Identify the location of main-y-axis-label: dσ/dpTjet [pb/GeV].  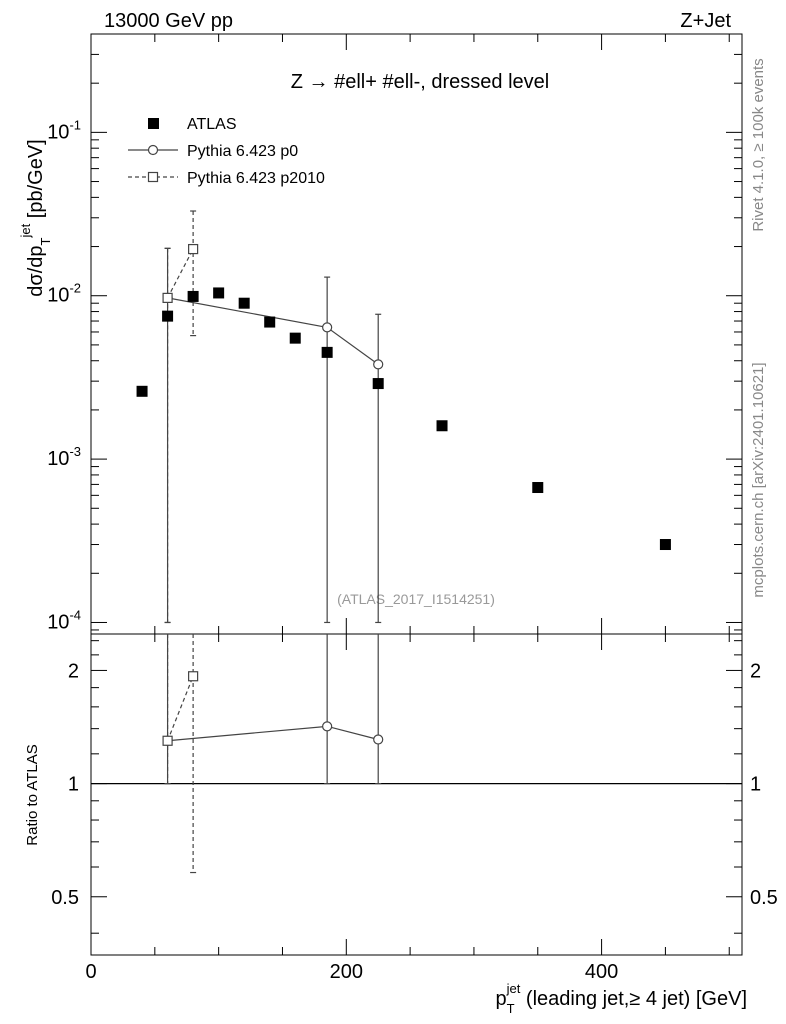
(35, 217).